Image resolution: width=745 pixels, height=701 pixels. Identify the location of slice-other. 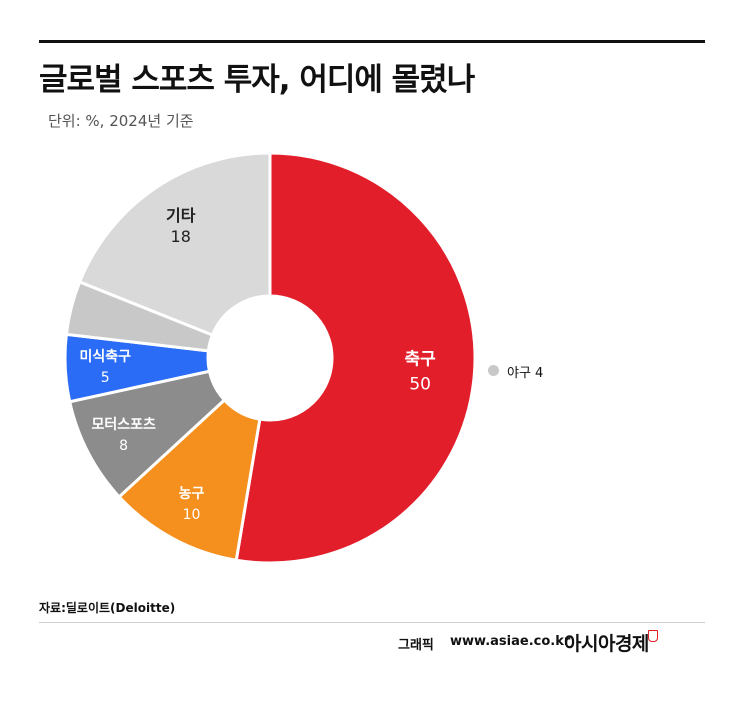
(174, 244).